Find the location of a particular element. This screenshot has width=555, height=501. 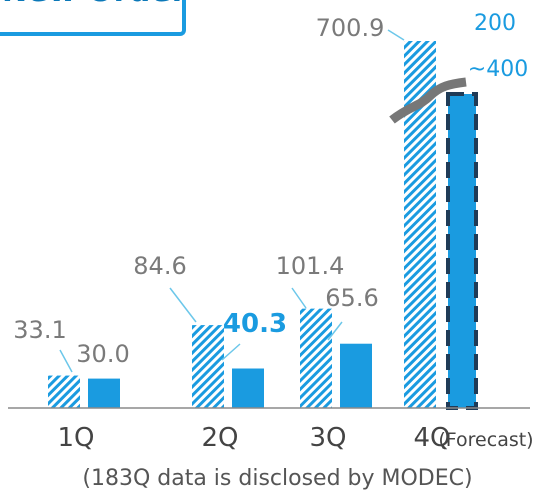

leader-2Q-solid is located at coordinates (231, 352).